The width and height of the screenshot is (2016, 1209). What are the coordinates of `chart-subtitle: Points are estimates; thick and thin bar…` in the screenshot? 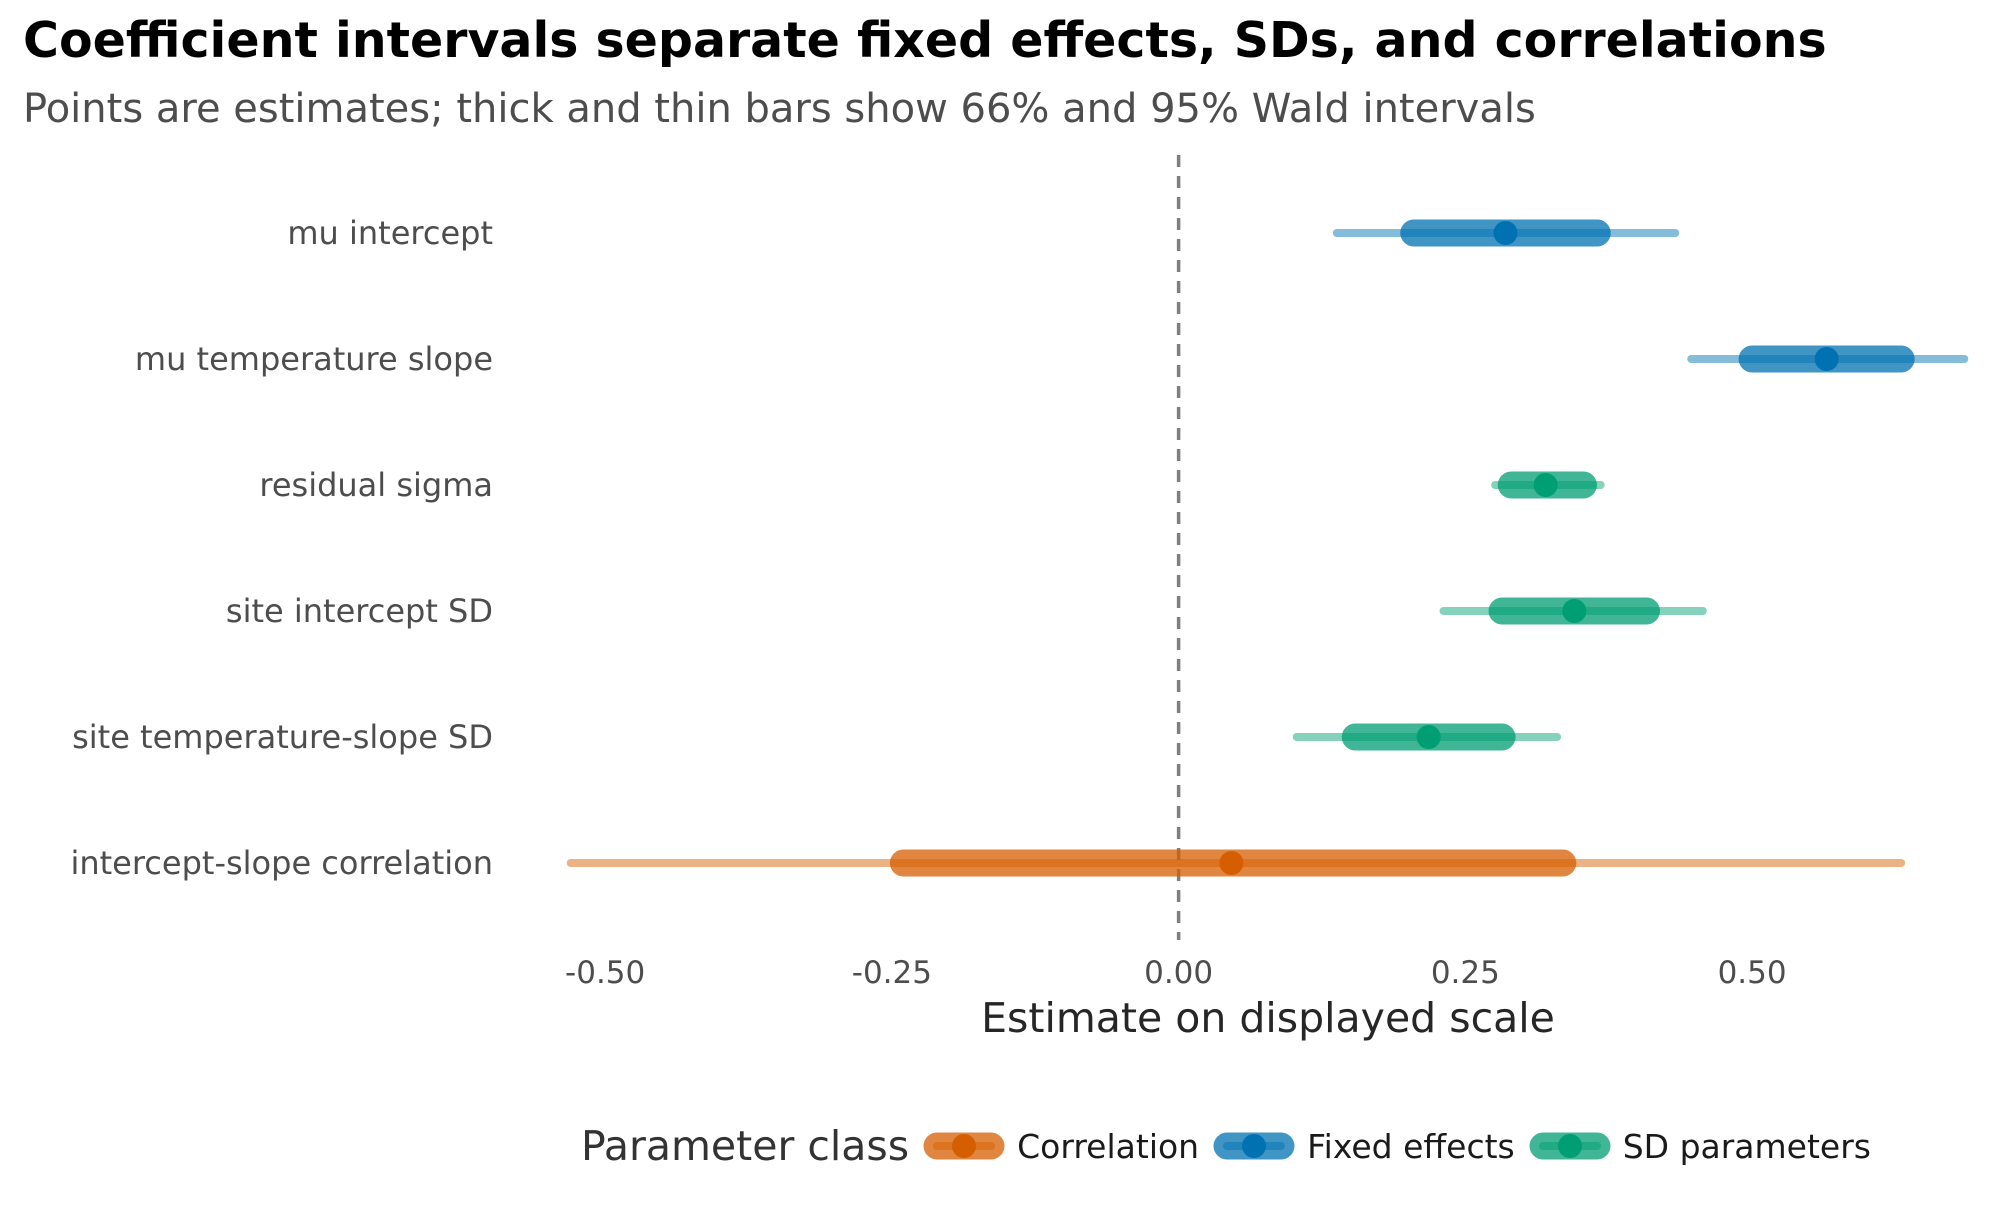 It's located at (779, 109).